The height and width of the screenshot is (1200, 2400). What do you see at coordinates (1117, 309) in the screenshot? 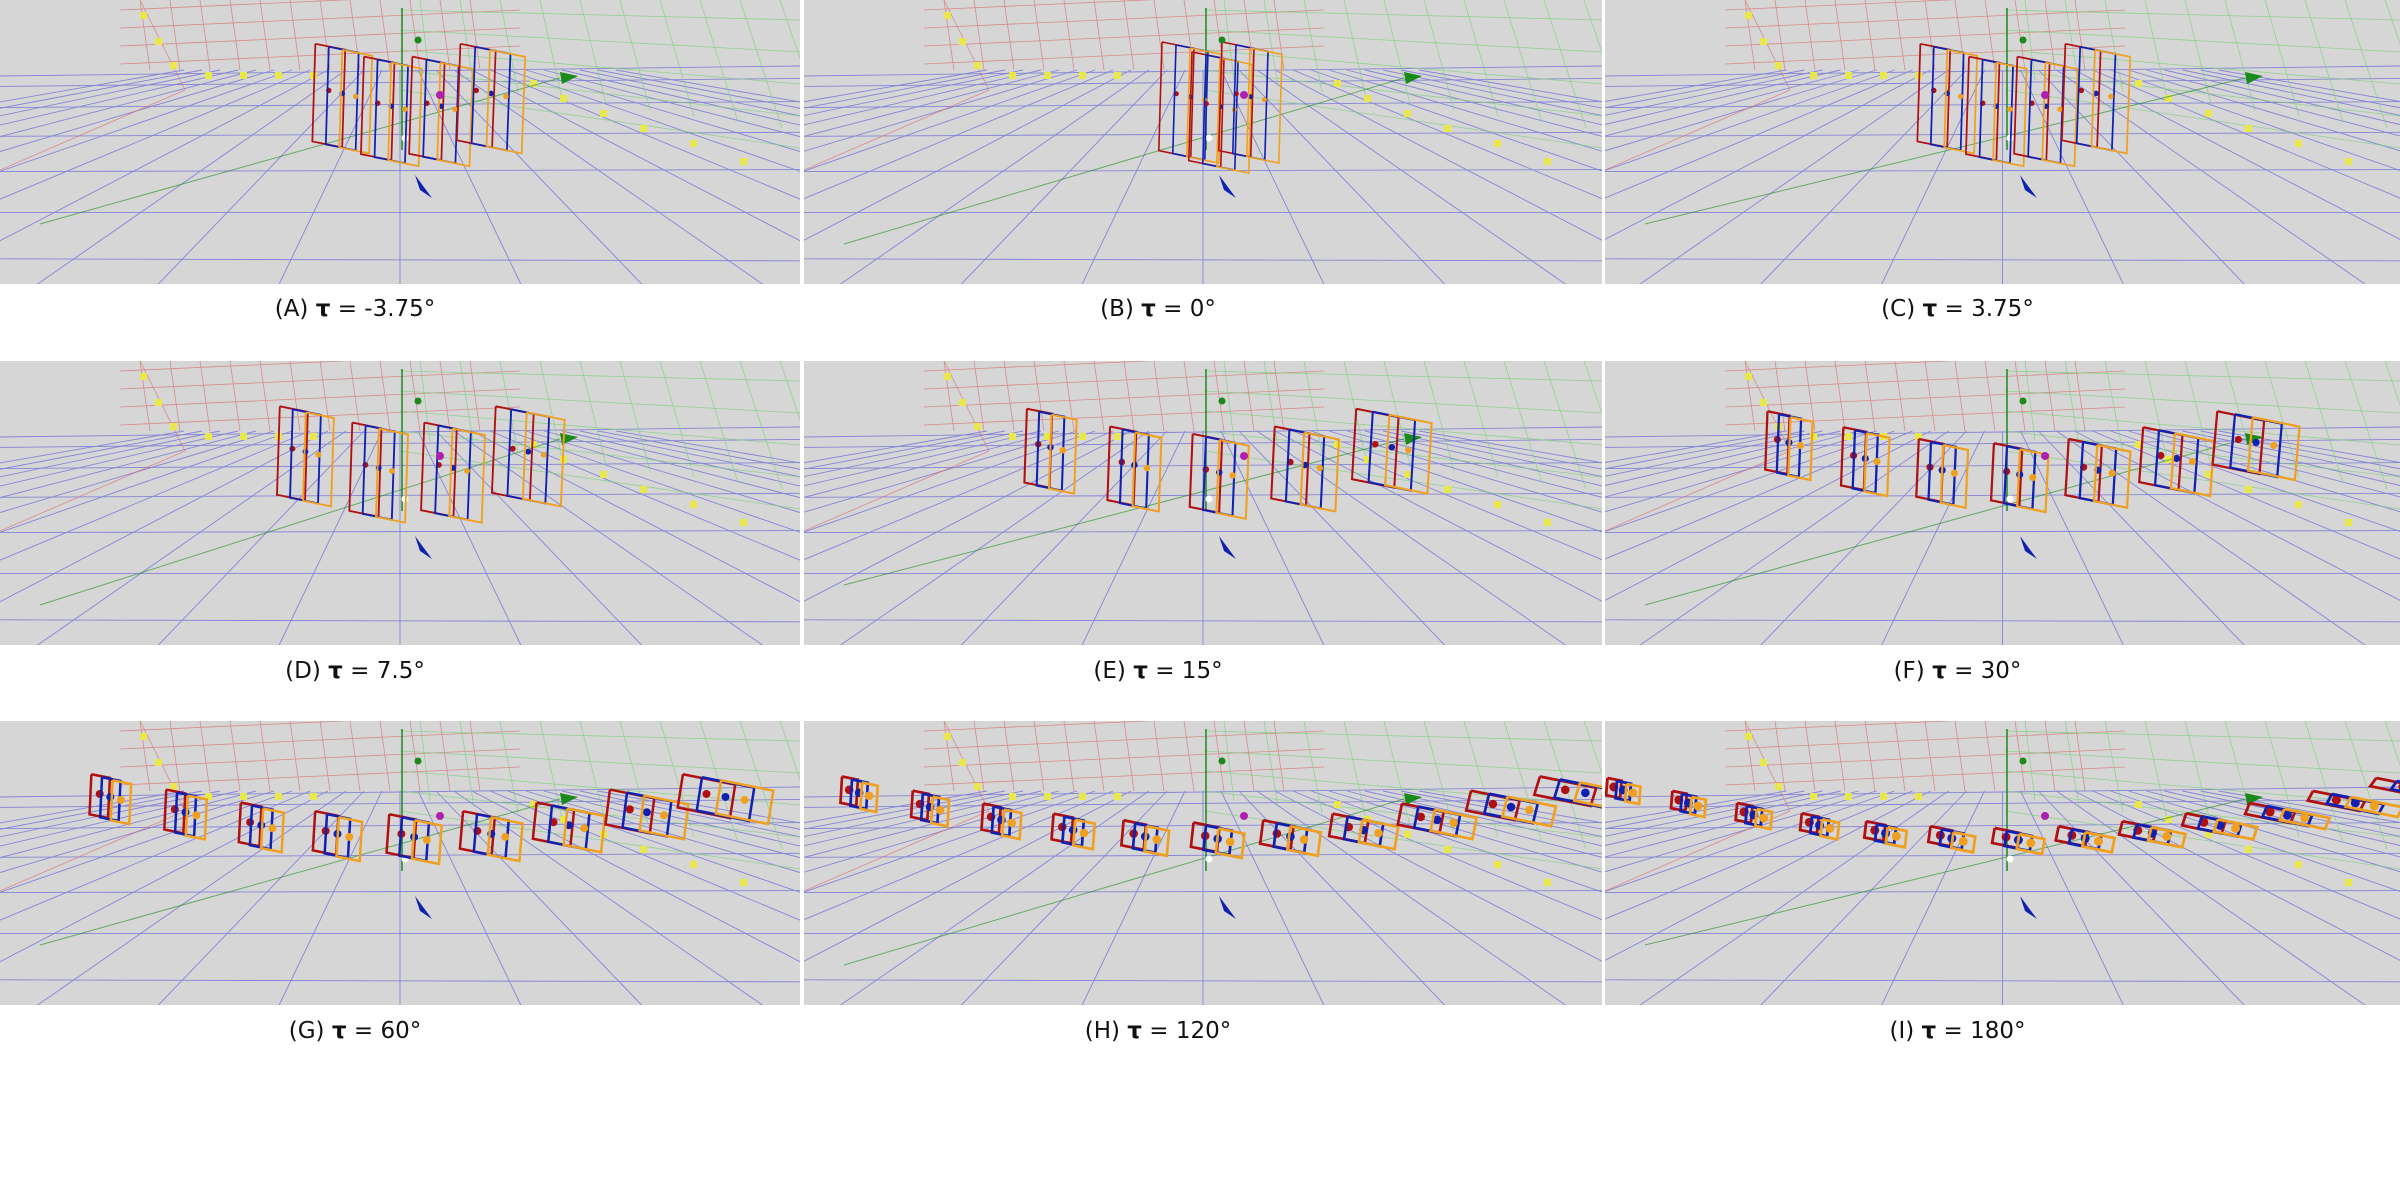
I see `caption-label: (B)` at bounding box center [1117, 309].